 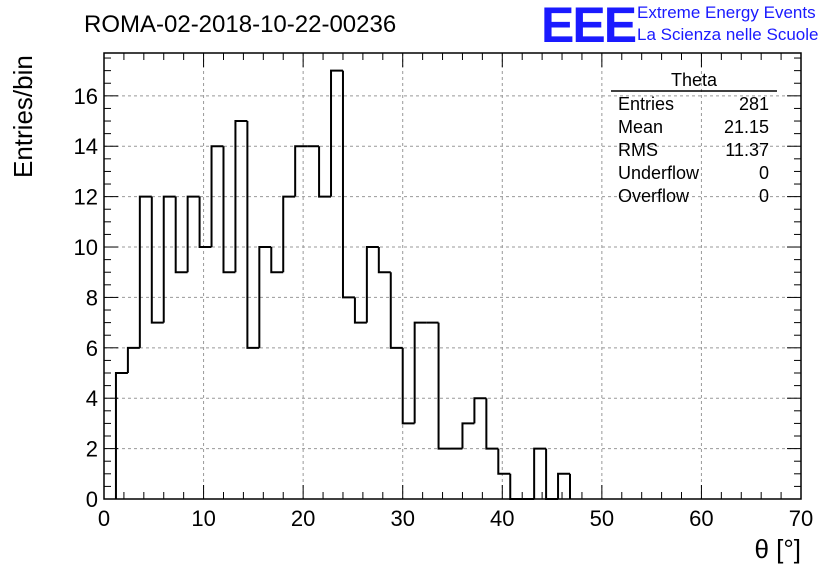 What do you see at coordinates (86, 197) in the screenshot?
I see `y-tick-label: 12` at bounding box center [86, 197].